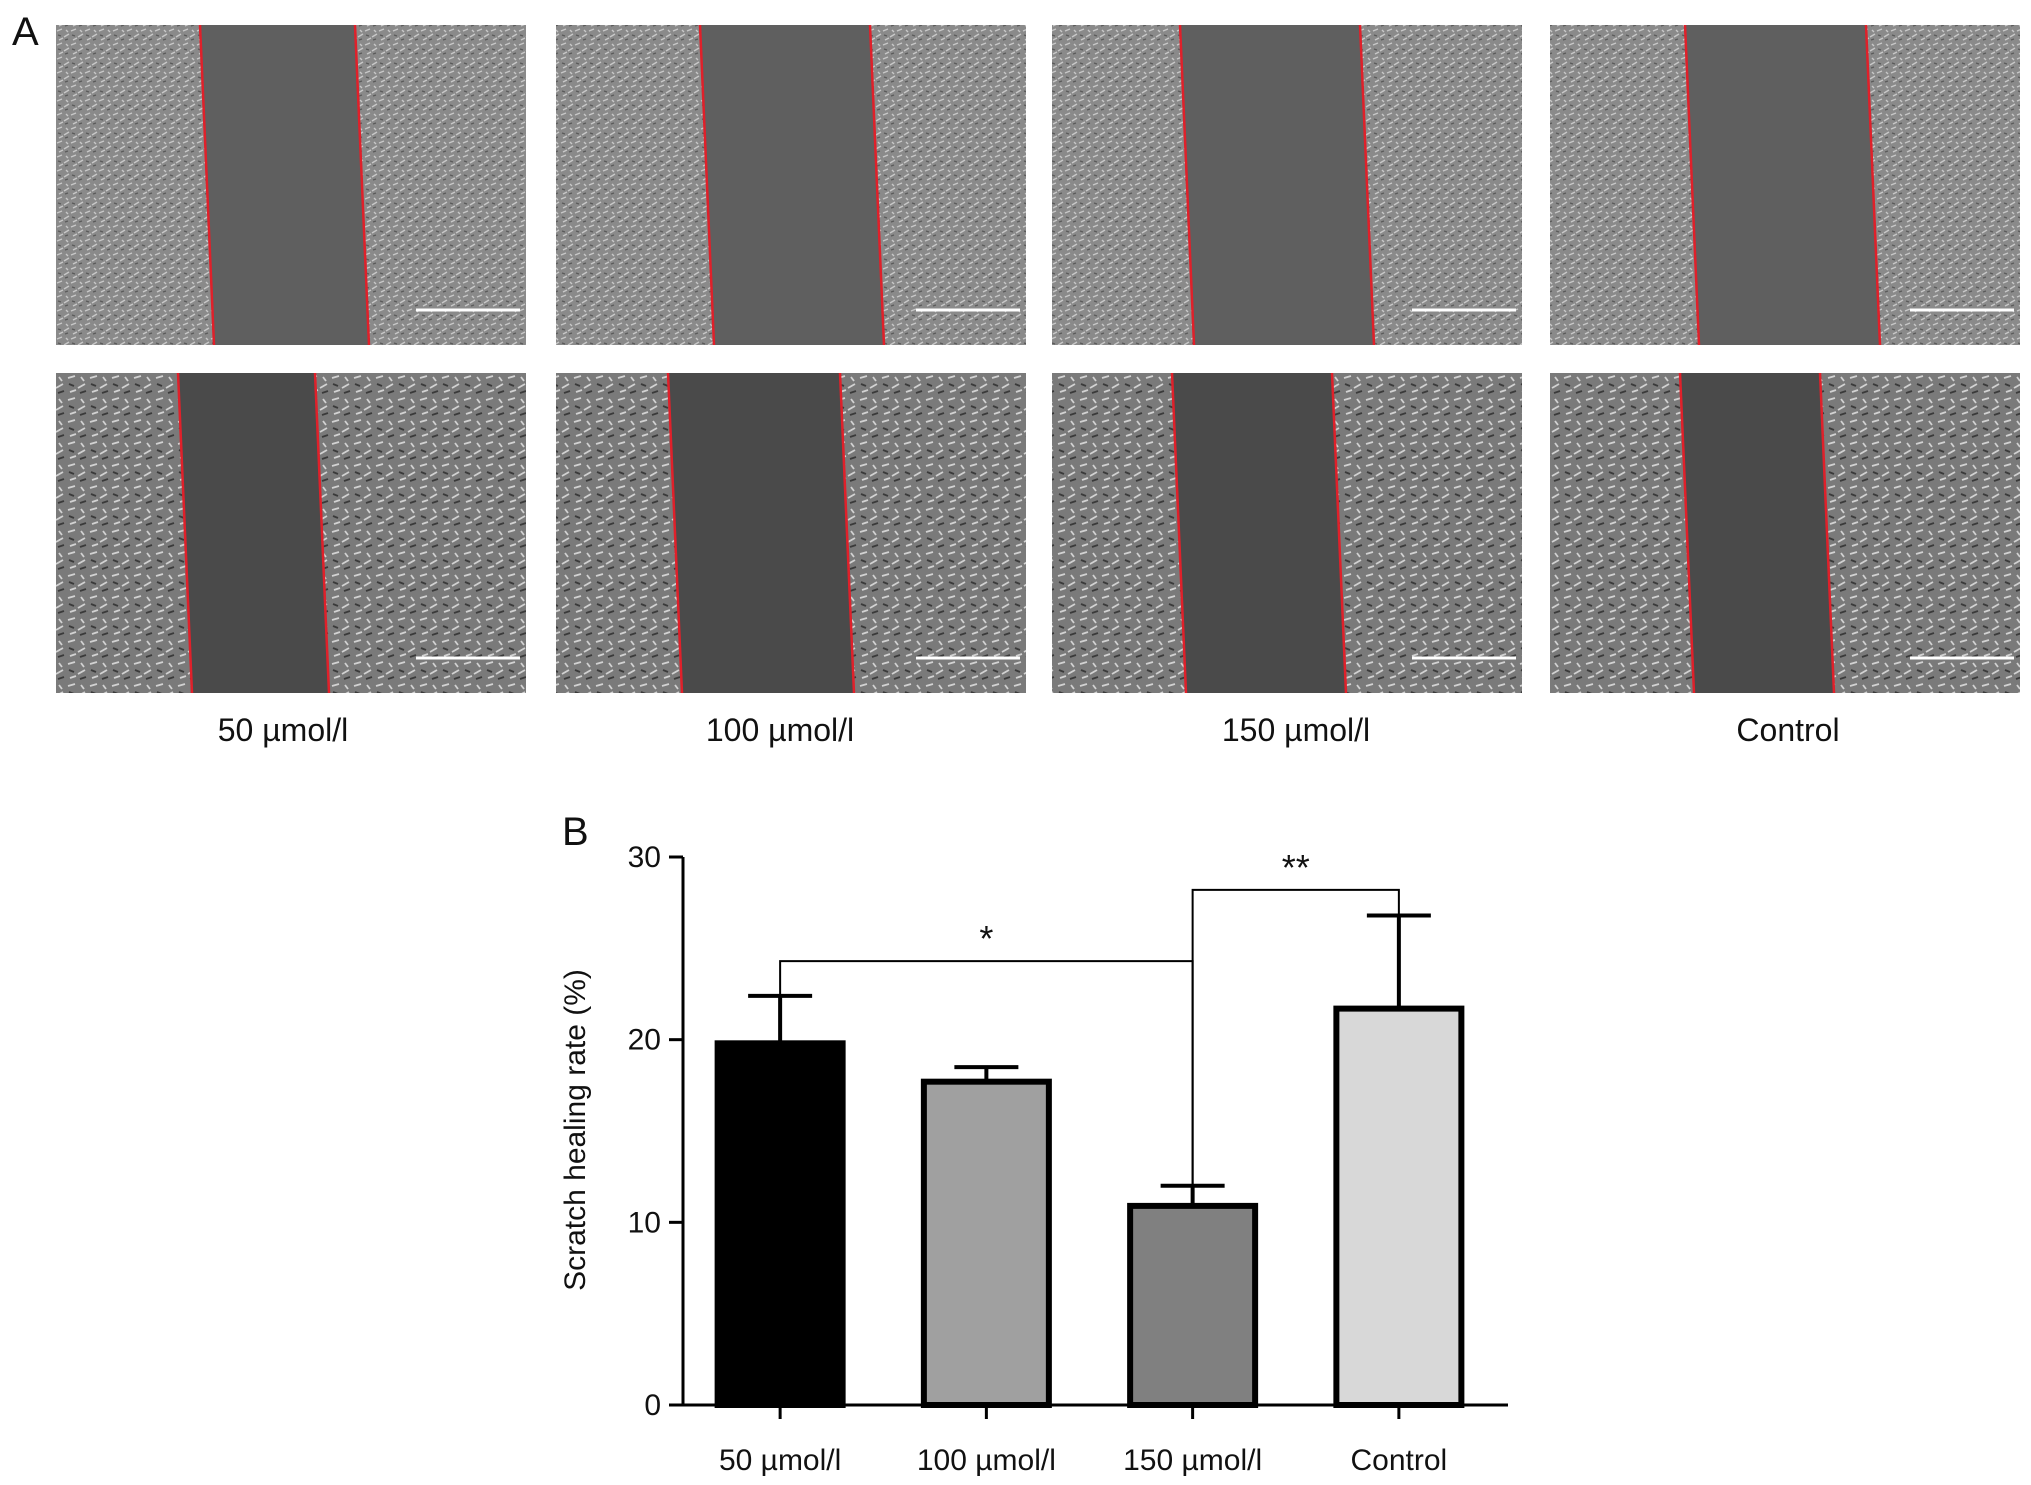 This screenshot has width=2031, height=1485. I want to click on significance-bracket, so click(1295, 1037).